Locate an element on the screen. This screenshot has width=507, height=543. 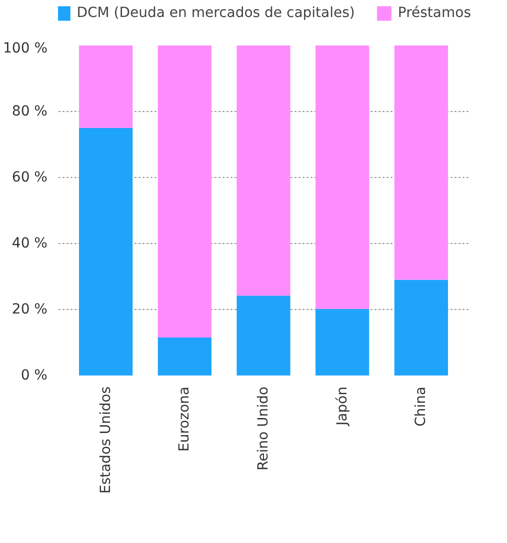
y-tick-label: 20 % is located at coordinates (30, 310).